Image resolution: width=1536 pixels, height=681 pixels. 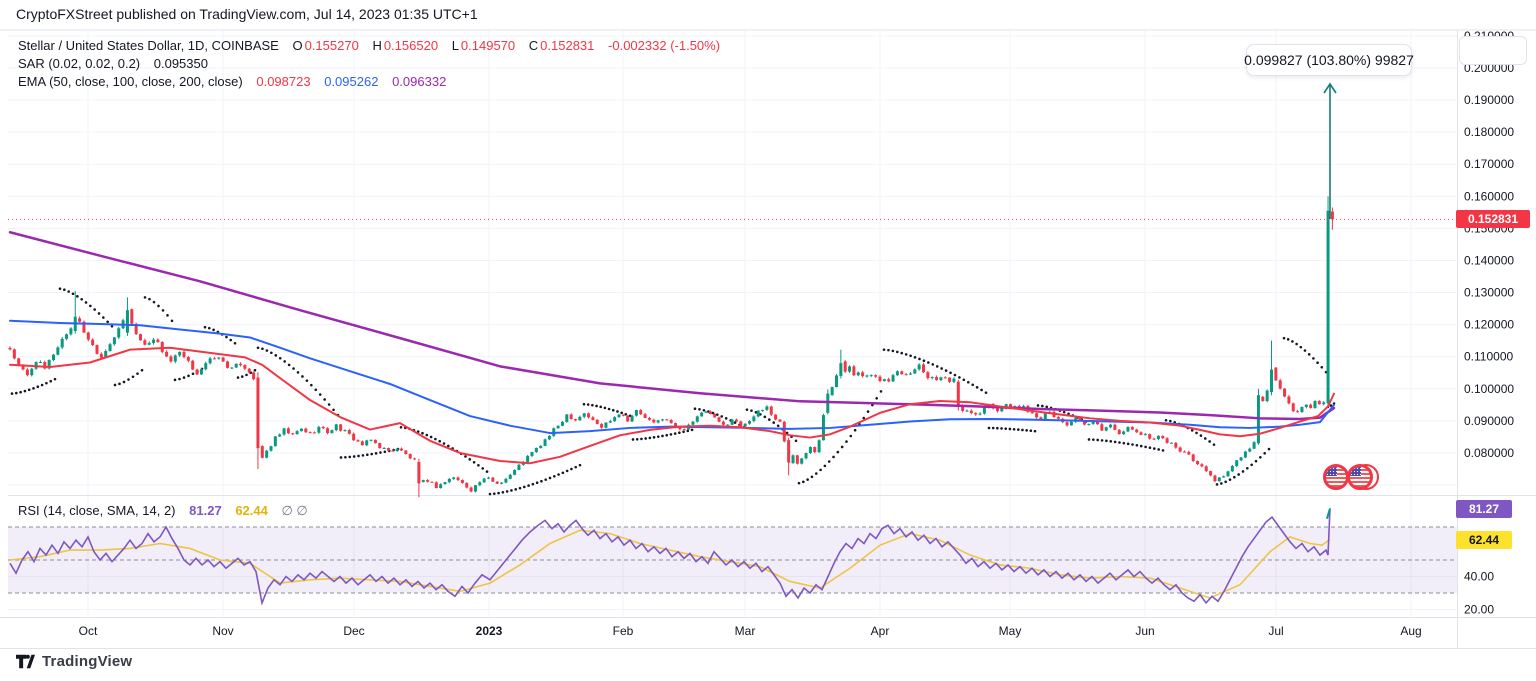 What do you see at coordinates (297, 45) in the screenshot?
I see `ohlc-open-label: O` at bounding box center [297, 45].